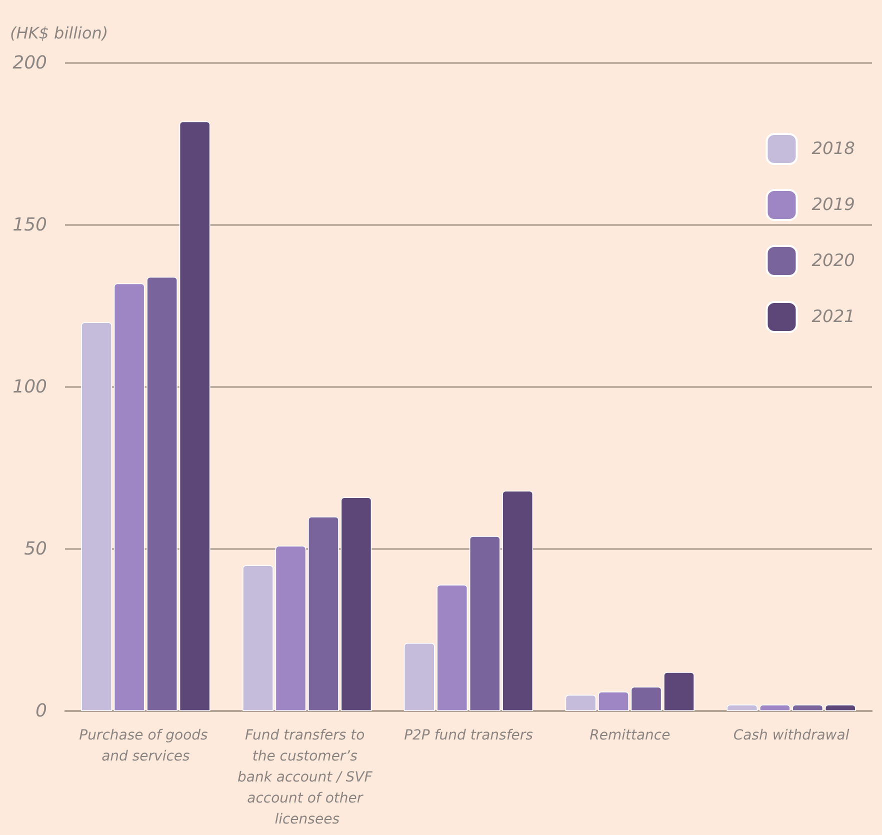 This screenshot has height=835, width=882. Describe the element at coordinates (791, 736) in the screenshot. I see `x-tick-label: Cash withdrawal` at that location.